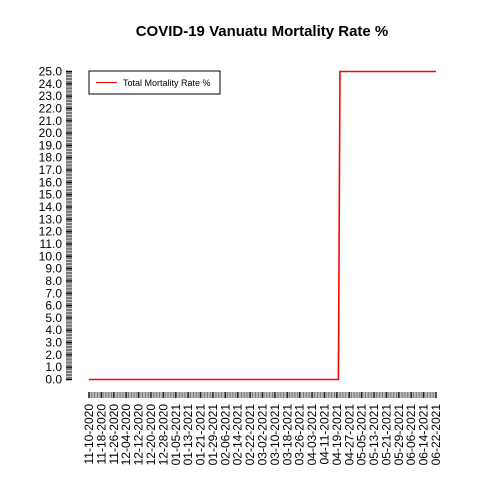 This screenshot has width=480, height=480. I want to click on x-tick-label: 01-05-2021, so click(176, 435).